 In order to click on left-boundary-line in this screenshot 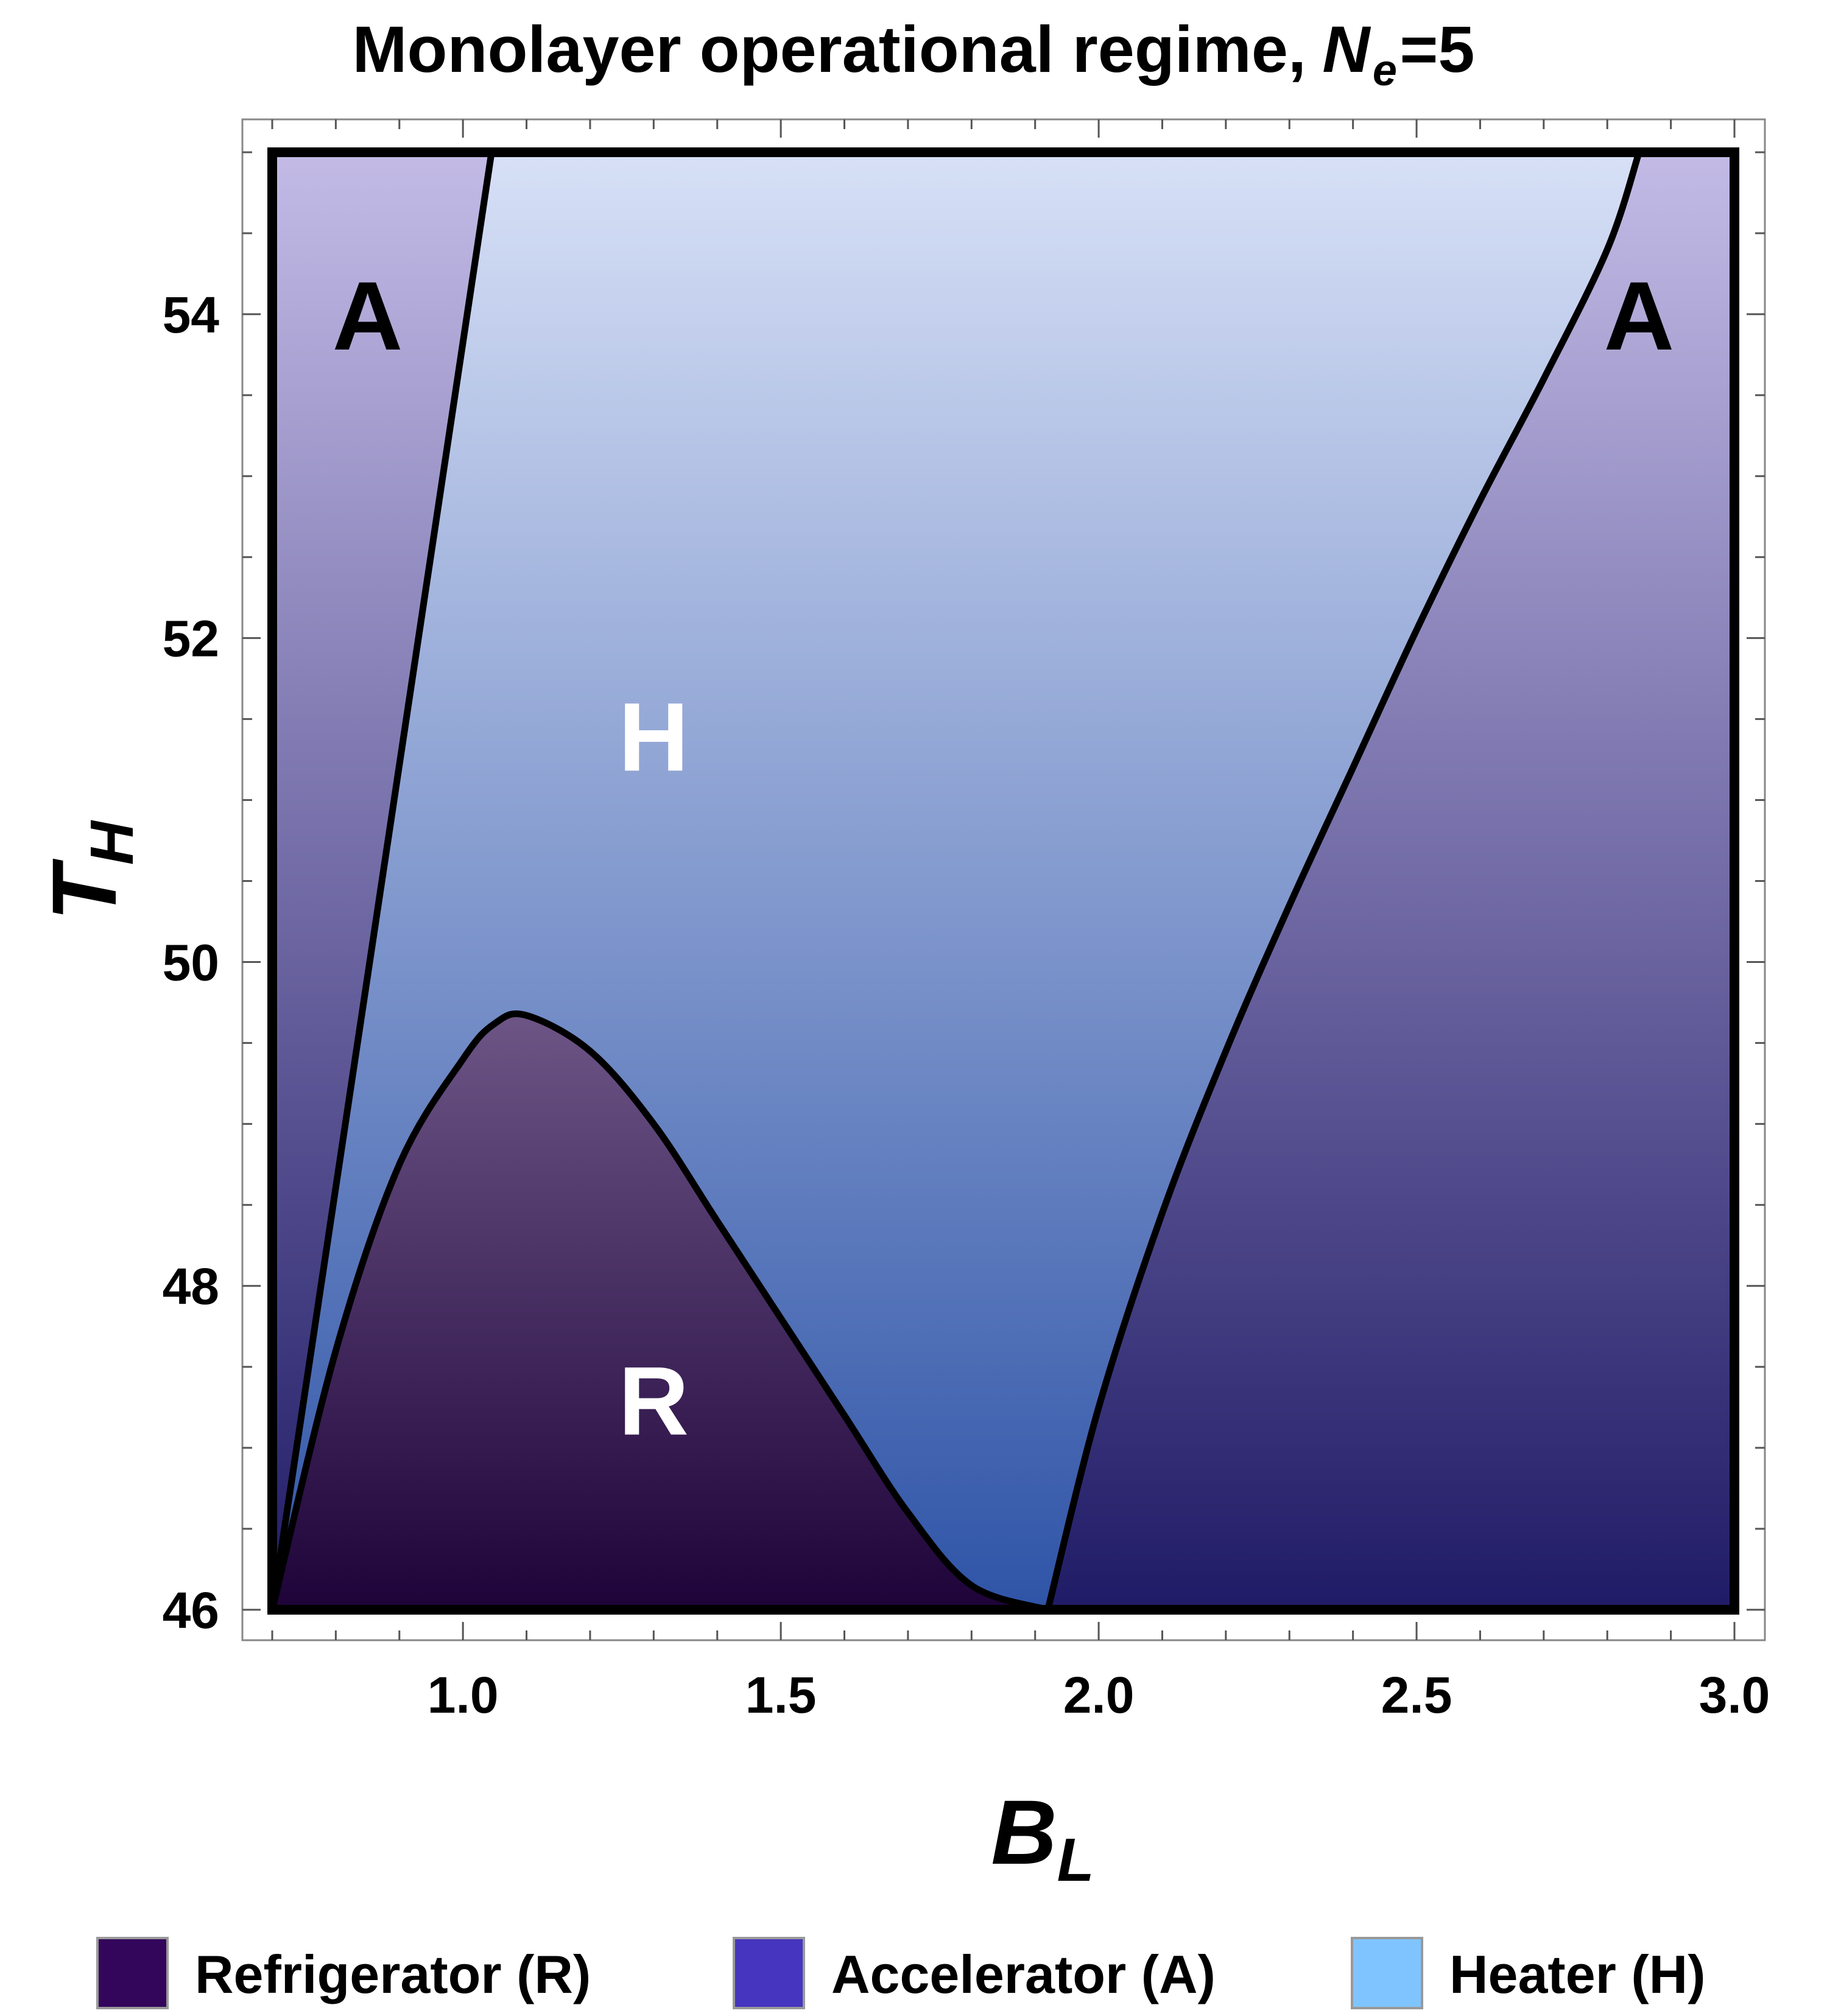, I will do `click(382, 881)`.